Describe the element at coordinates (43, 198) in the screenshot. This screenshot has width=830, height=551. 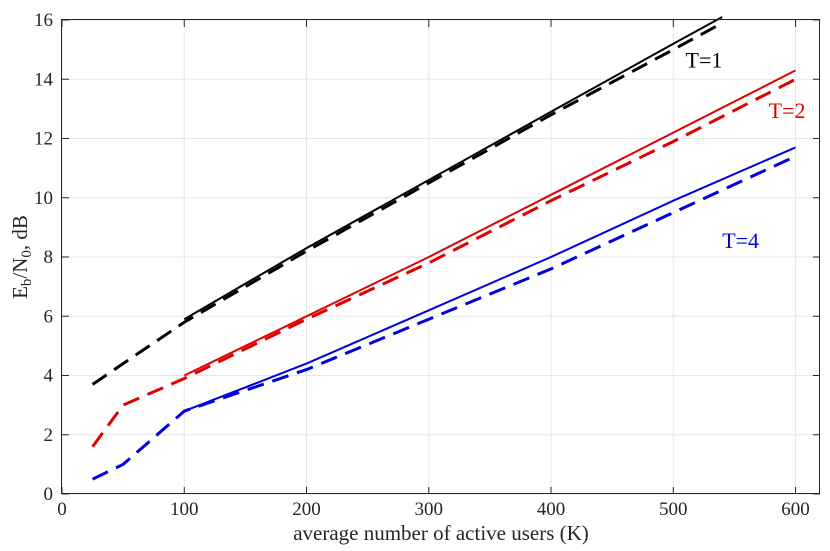
I see `y-tick-label: 10` at that location.